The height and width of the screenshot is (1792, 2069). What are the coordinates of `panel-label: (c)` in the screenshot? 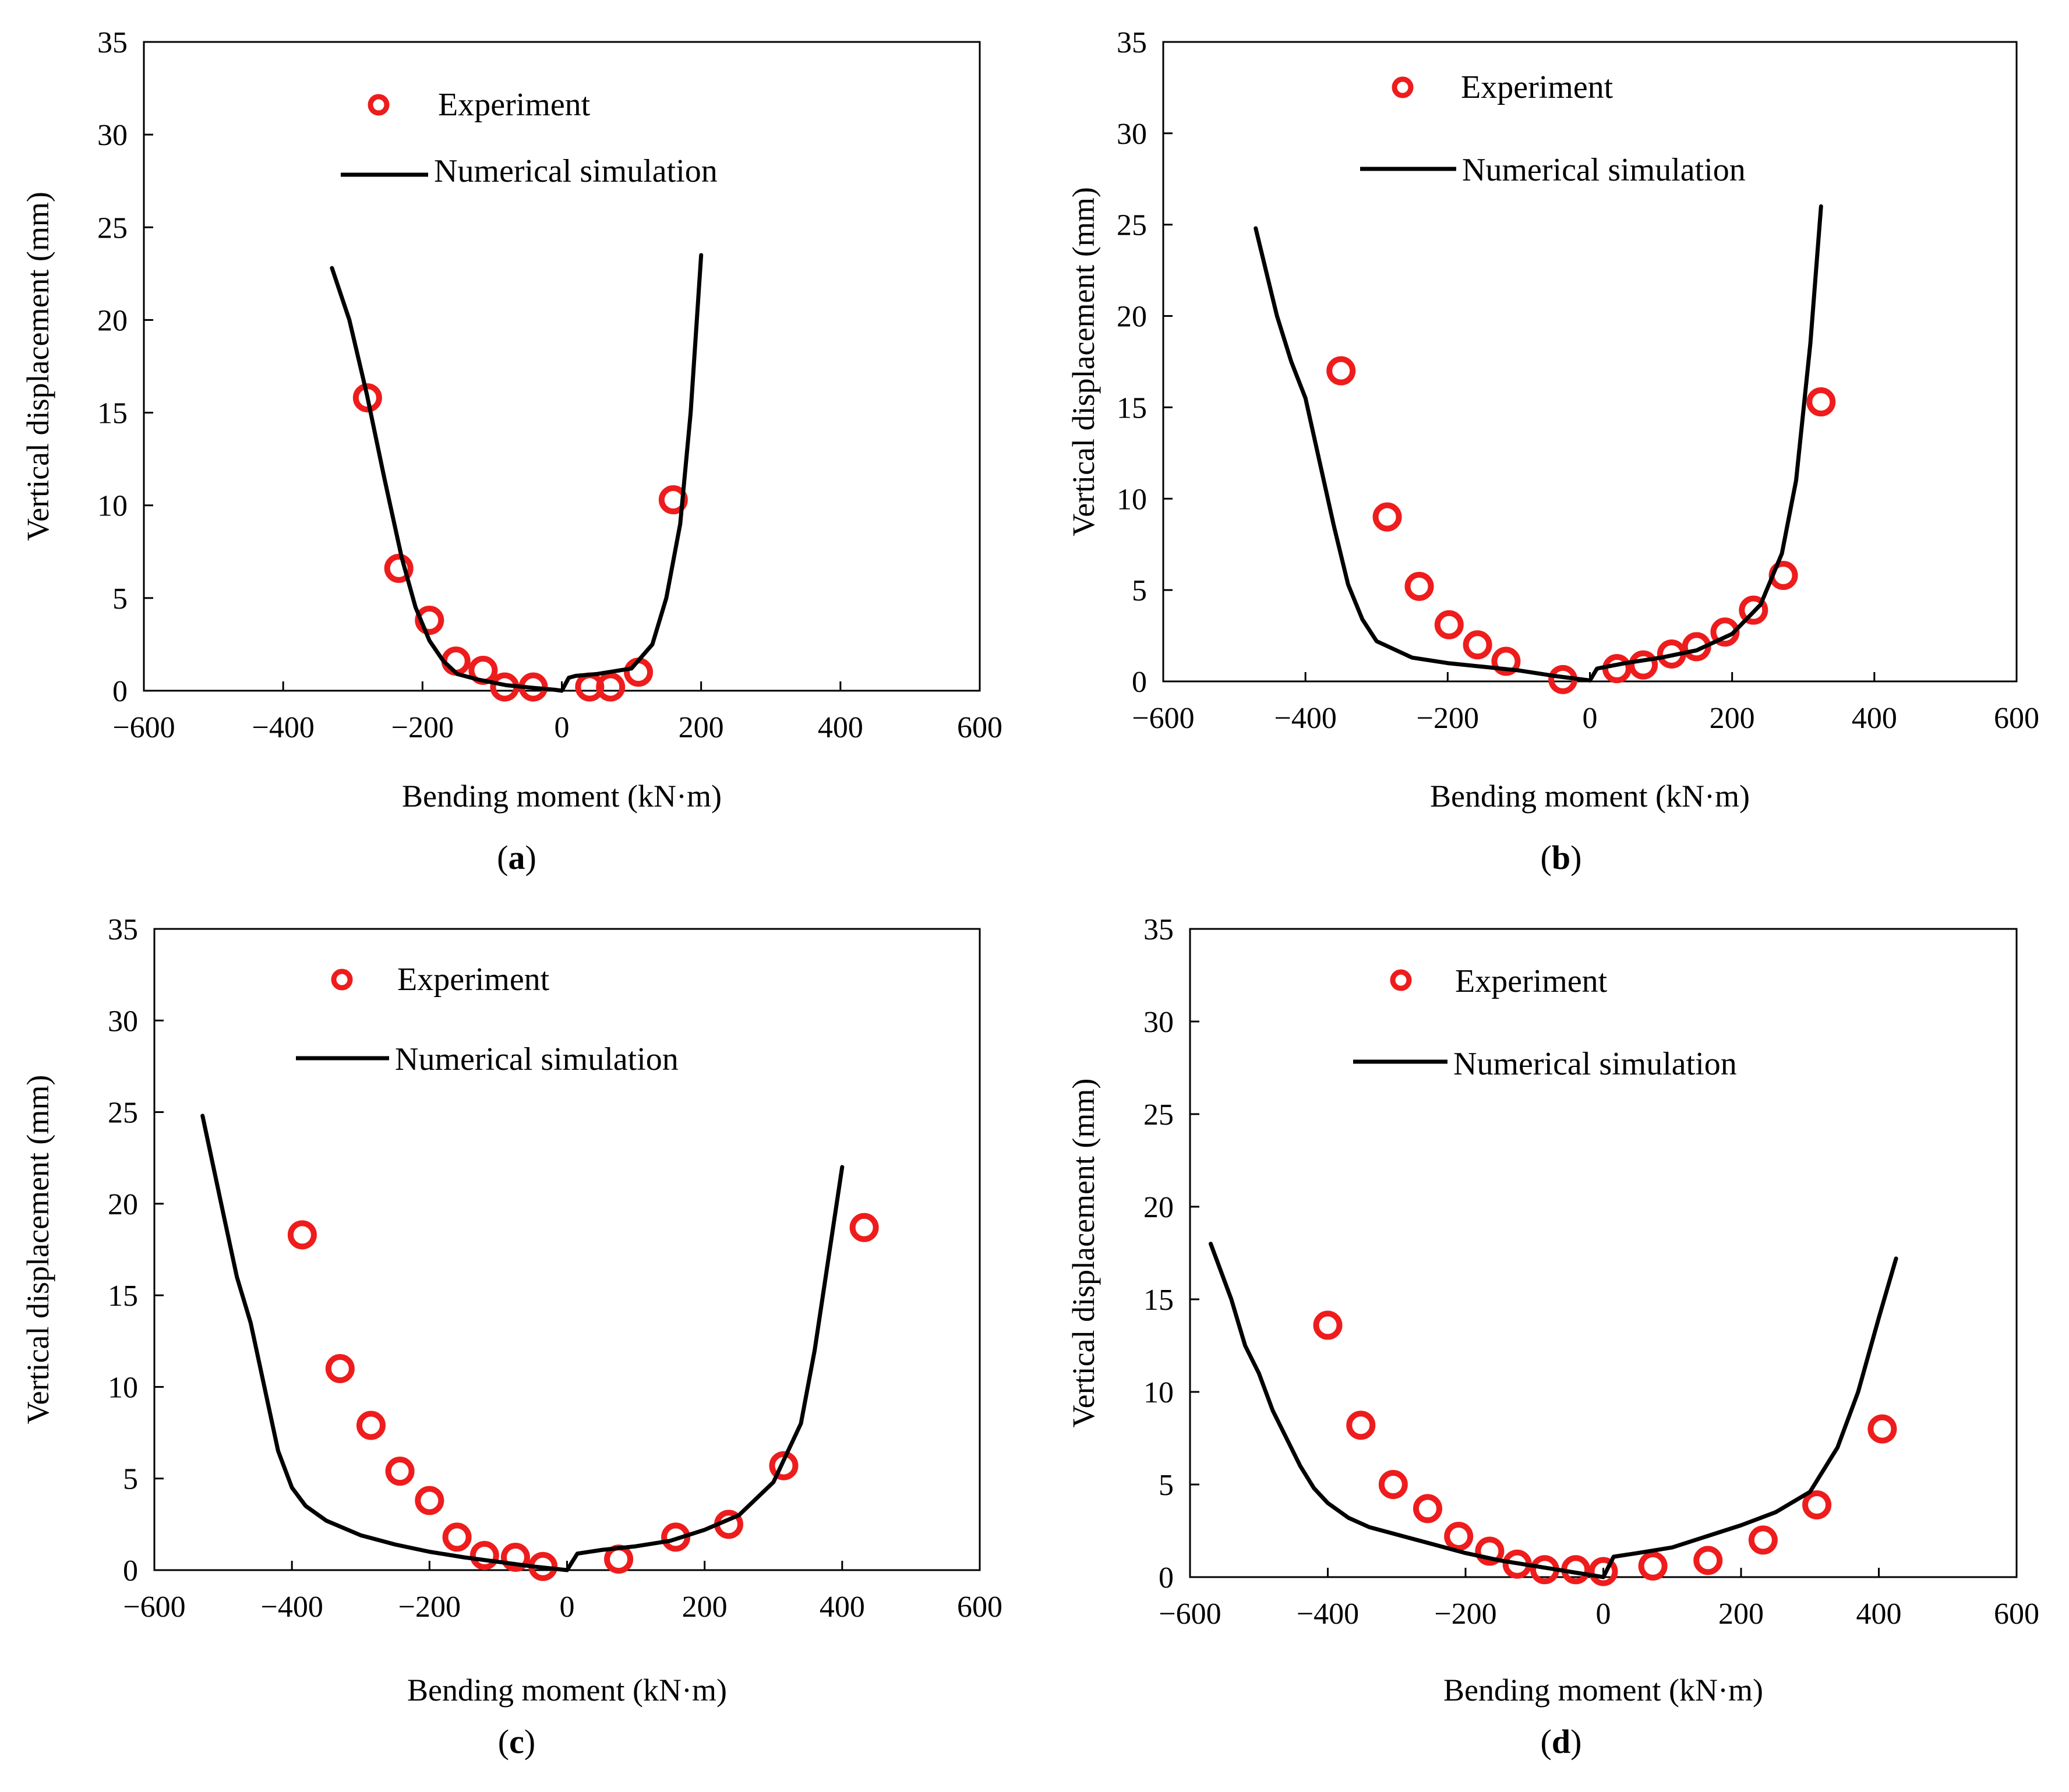 It's located at (516, 1742).